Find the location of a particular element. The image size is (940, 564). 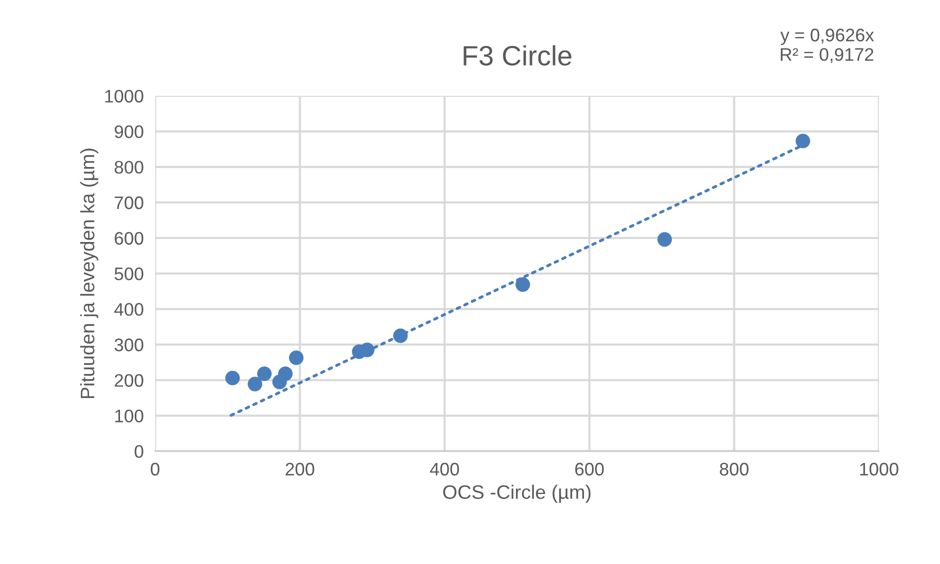

y-tick-label: 500 is located at coordinates (129, 273).